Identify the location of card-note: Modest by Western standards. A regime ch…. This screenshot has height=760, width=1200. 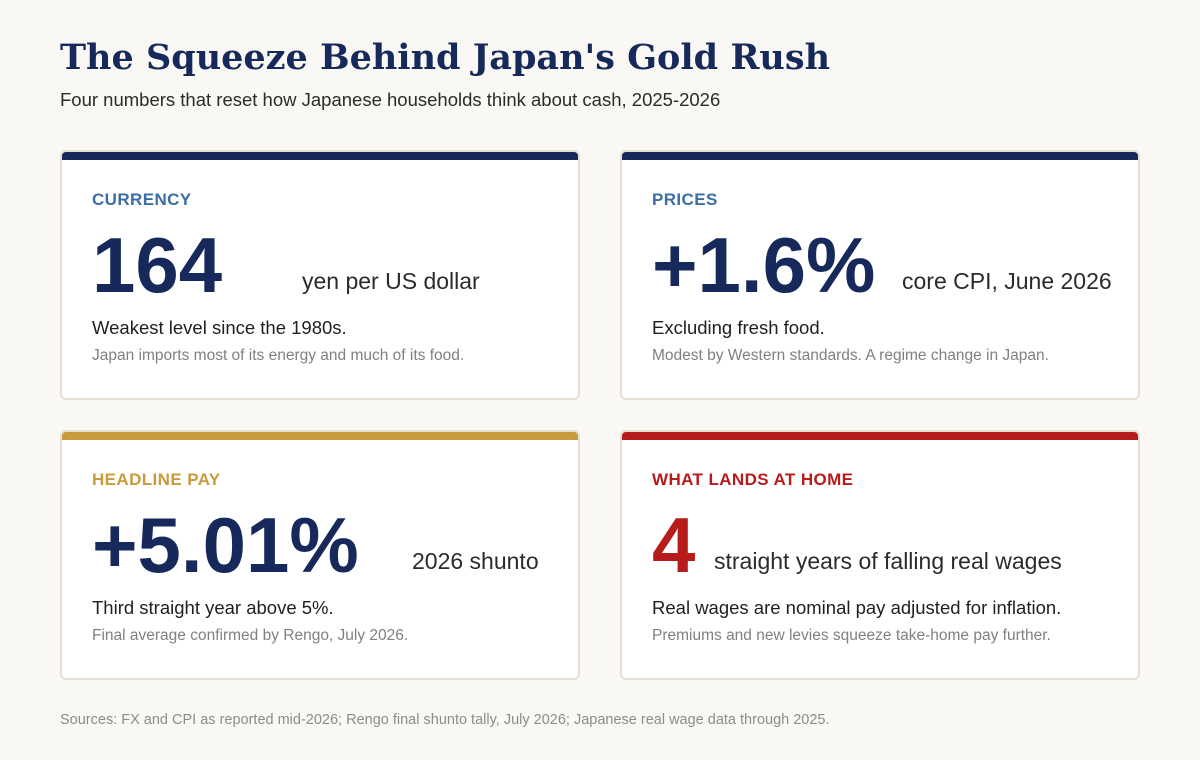
(850, 355).